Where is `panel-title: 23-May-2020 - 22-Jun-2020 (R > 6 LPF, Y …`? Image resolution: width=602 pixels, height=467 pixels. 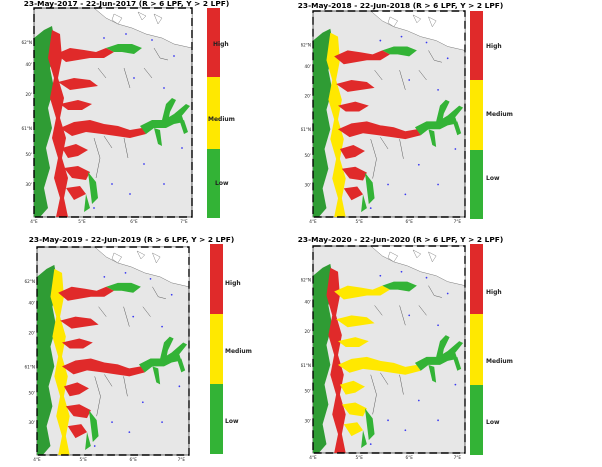 panel-title: 23-May-2020 - 22-Jun-2020 (R > 6 LPF, Y … is located at coordinates (400, 239).